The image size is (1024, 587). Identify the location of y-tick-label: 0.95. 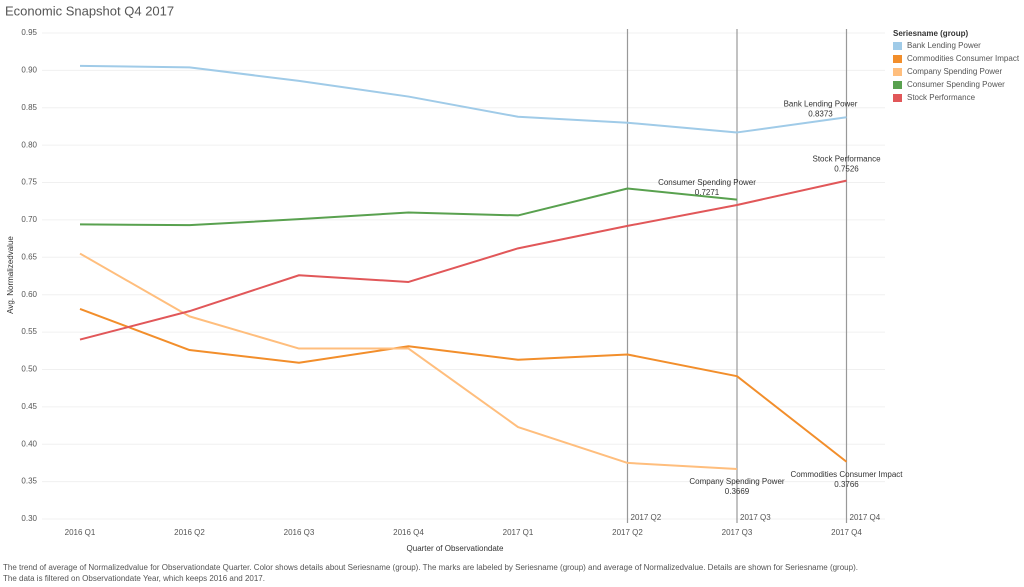
(29, 32).